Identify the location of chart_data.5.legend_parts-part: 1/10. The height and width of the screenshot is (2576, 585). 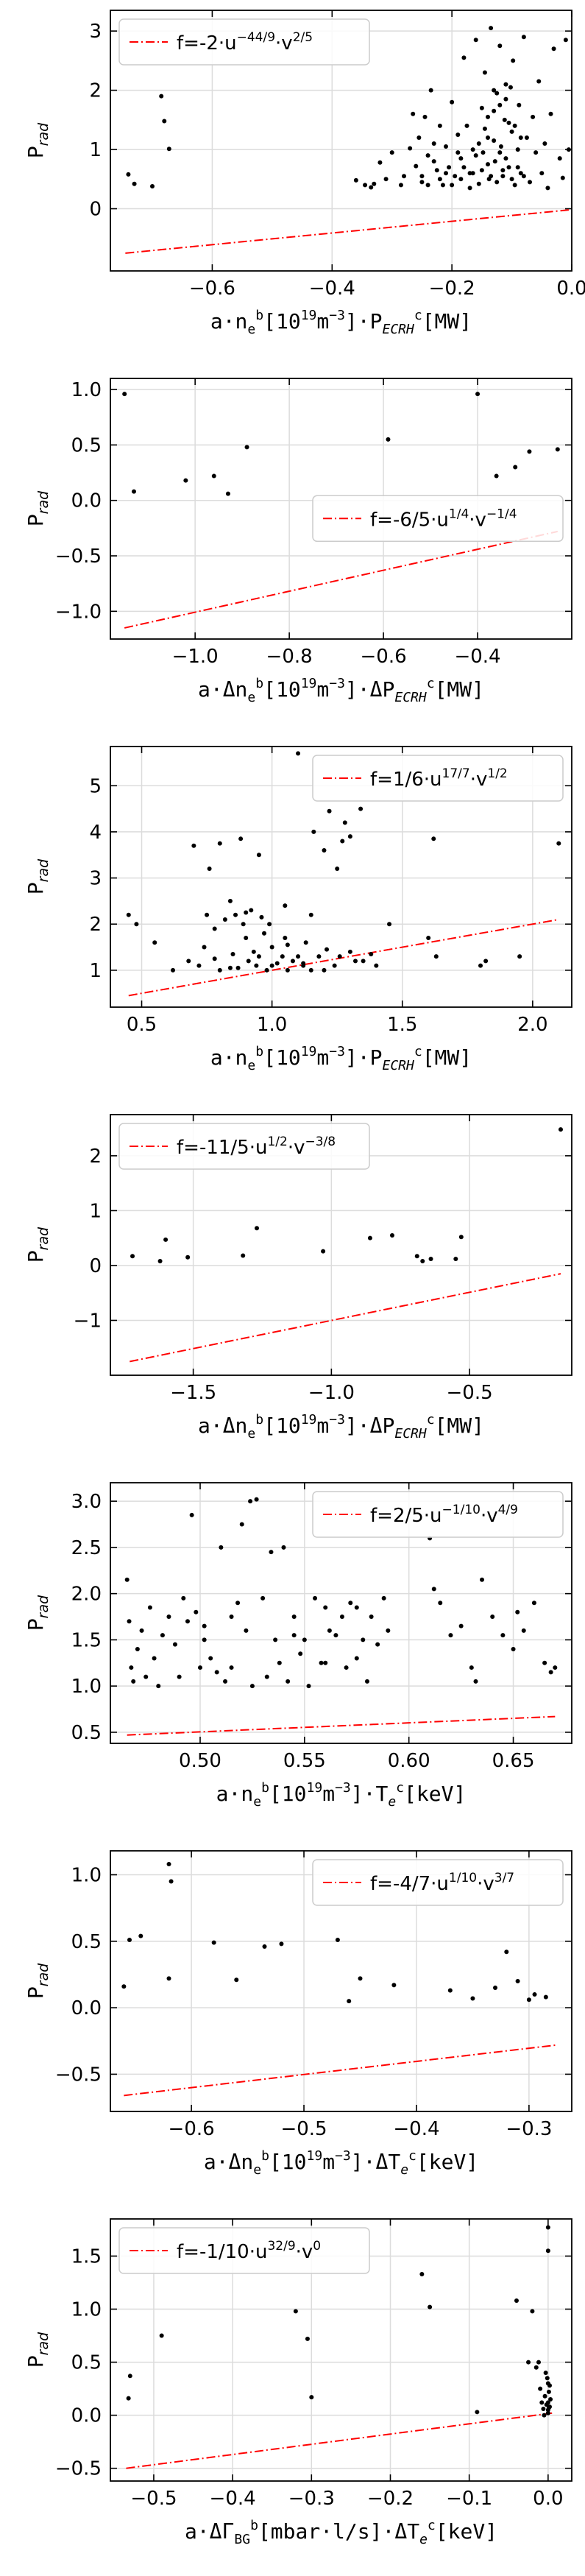
(463, 1878).